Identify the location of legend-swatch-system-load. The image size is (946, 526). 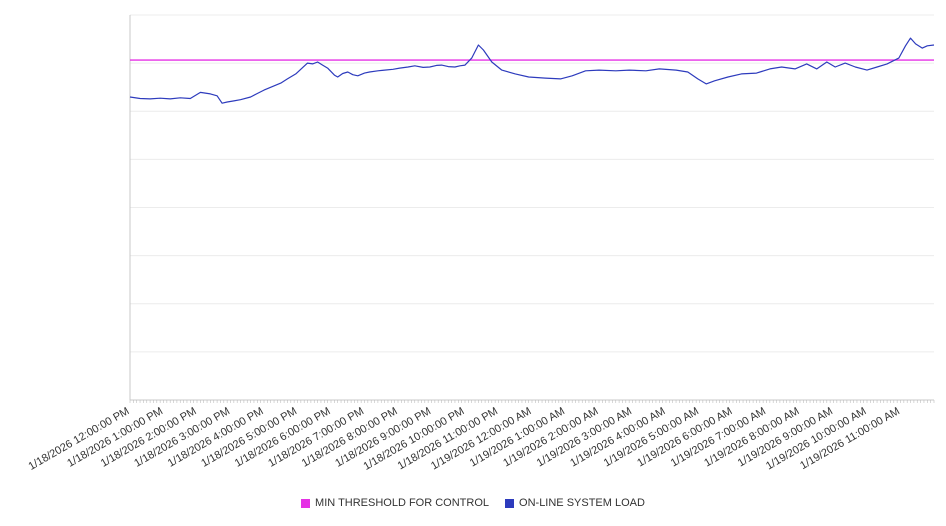
(510, 503).